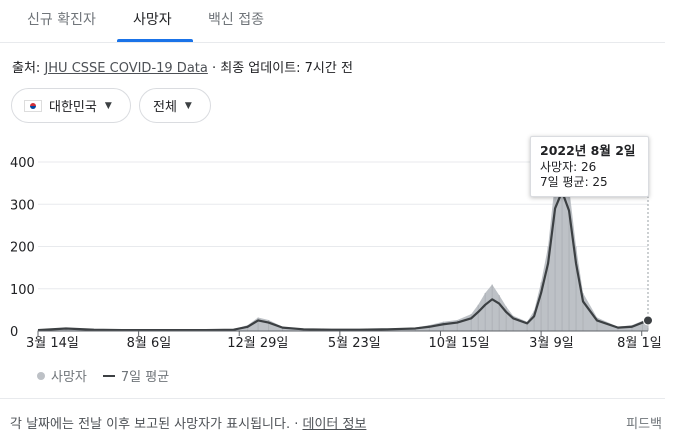 The height and width of the screenshot is (435, 695). I want to click on tab-deaths: 사망자, so click(152, 20).